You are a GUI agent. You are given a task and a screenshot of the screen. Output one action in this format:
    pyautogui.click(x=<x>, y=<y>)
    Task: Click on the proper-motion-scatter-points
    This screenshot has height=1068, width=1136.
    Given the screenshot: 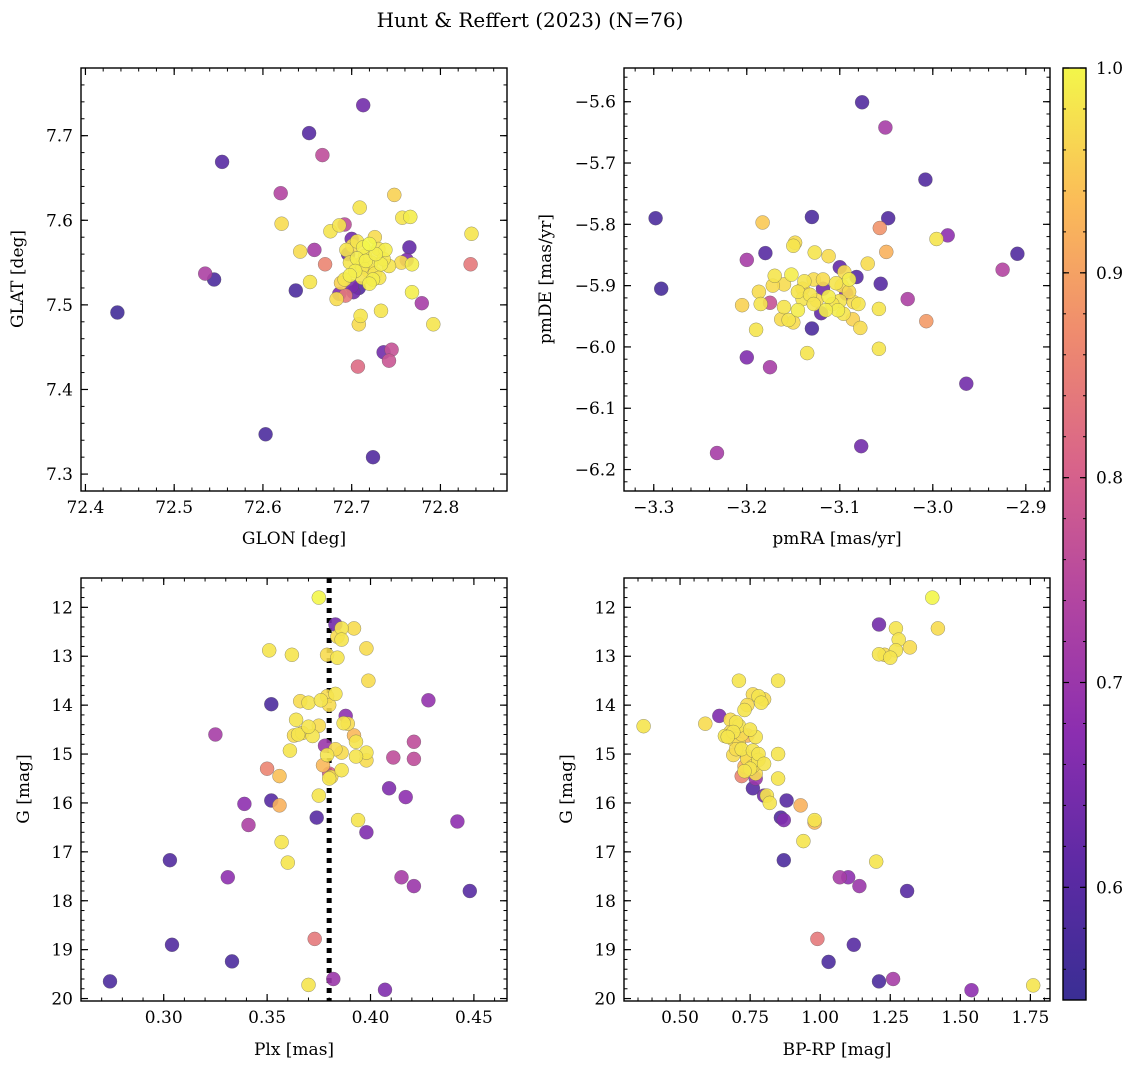 What is the action you would take?
    pyautogui.click(x=836, y=278)
    